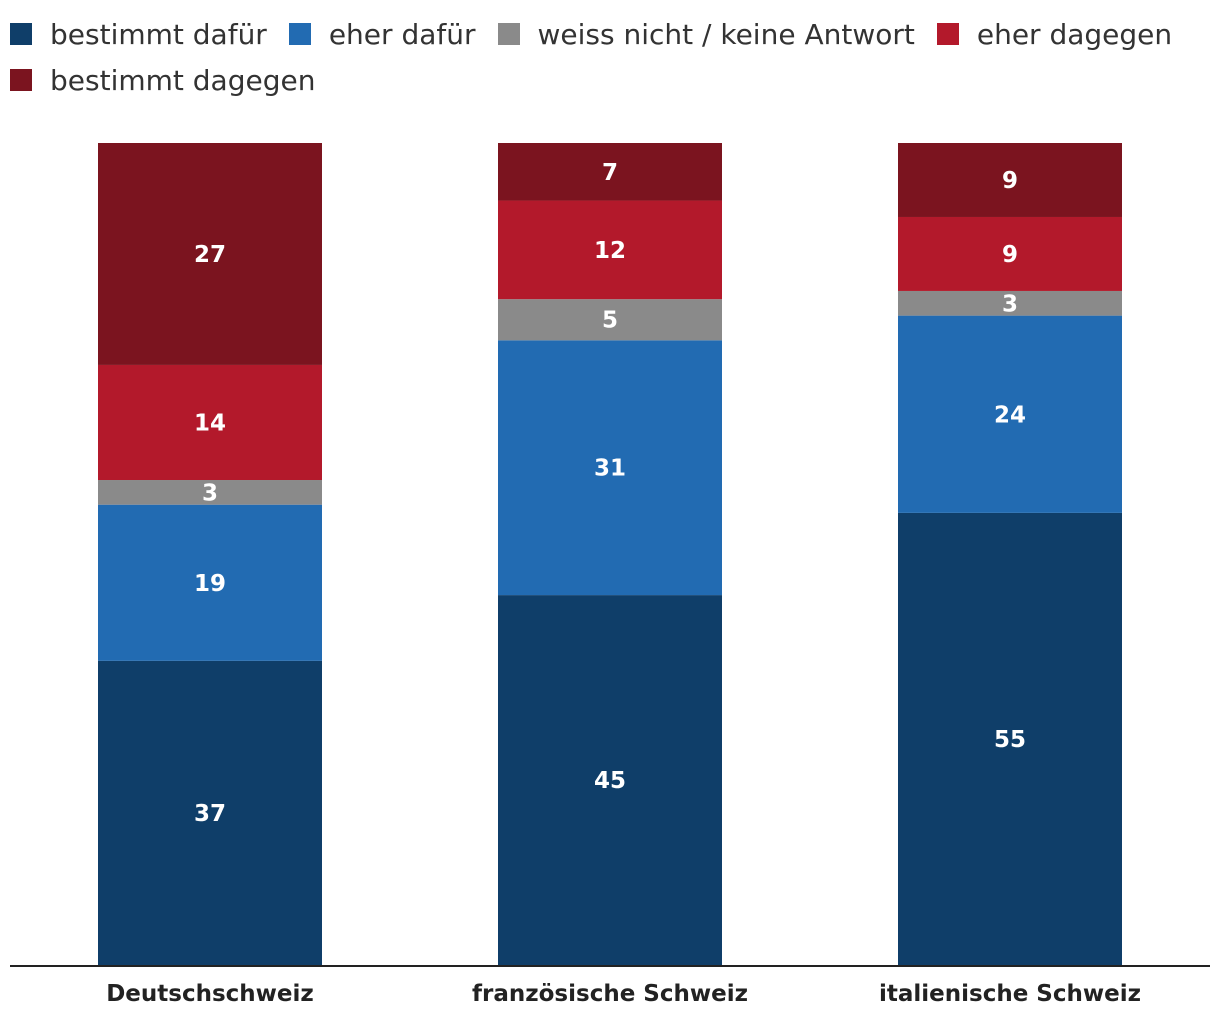 This screenshot has width=1220, height=1020. Describe the element at coordinates (21, 34) in the screenshot. I see `legend-swatch-bestimmt-dafuer` at that location.